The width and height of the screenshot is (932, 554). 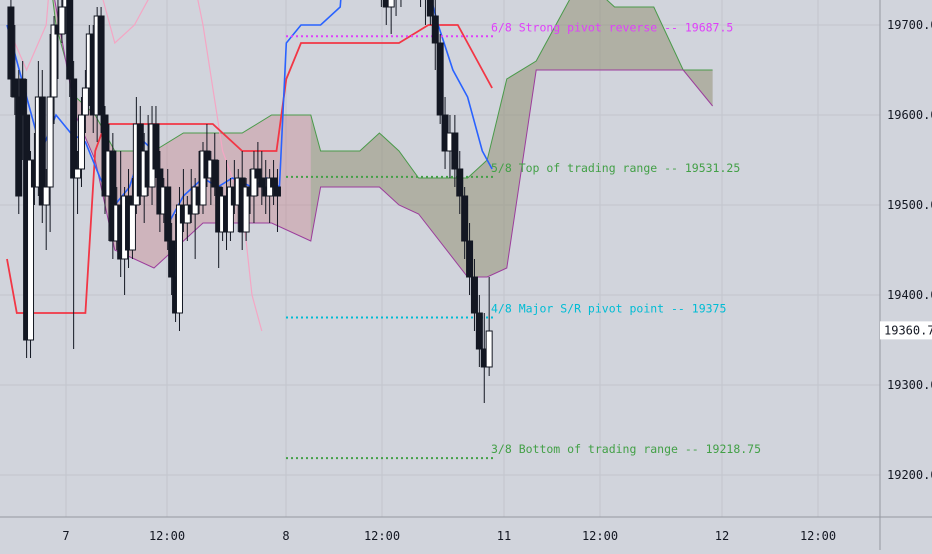 I want to click on price-tick-label: 19700.00, so click(x=909, y=25).